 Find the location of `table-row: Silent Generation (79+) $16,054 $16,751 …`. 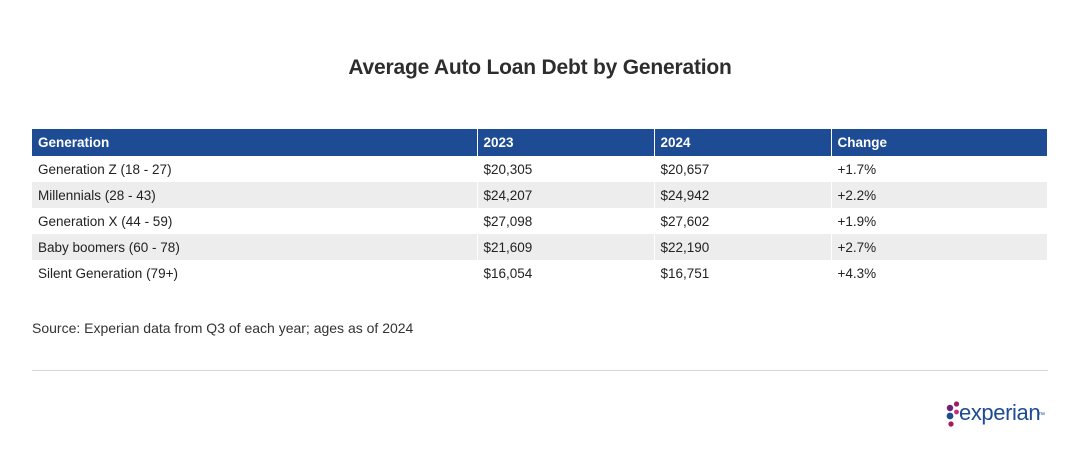

table-row: Silent Generation (79+) $16,054 $16,751 … is located at coordinates (539, 273).